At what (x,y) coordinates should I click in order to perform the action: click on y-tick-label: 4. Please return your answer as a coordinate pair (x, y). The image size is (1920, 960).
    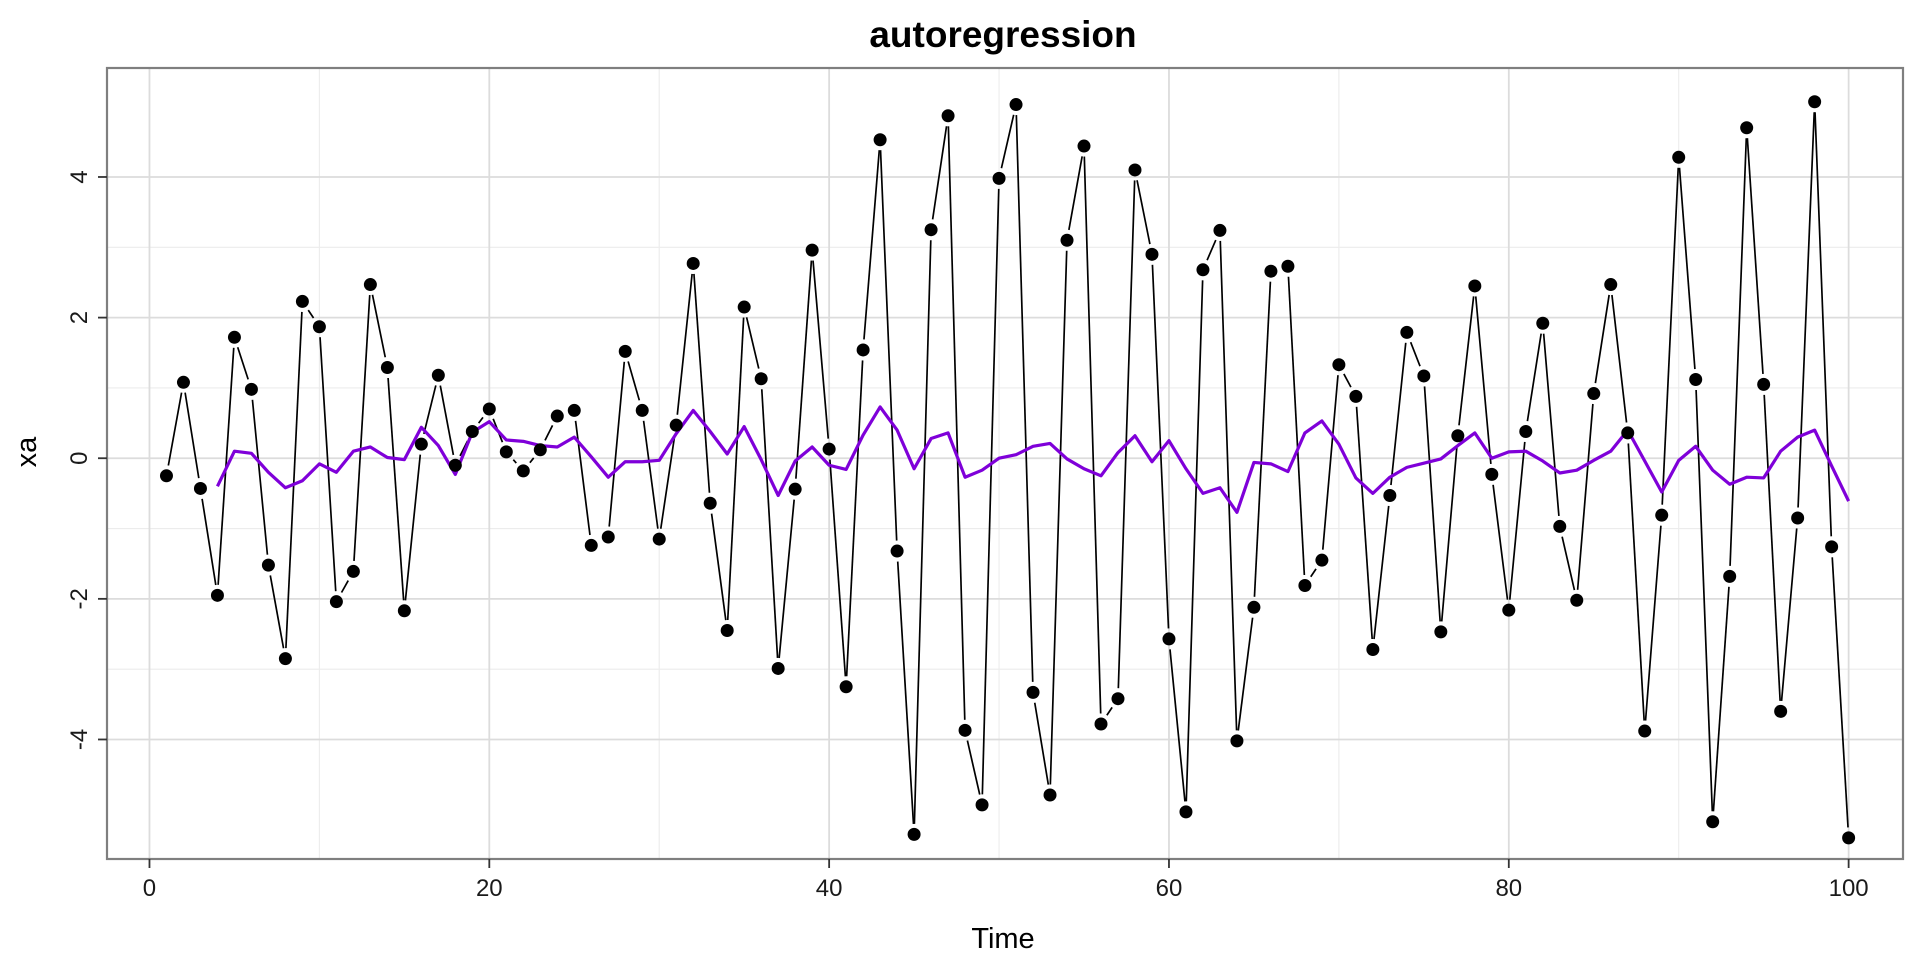
    Looking at the image, I should click on (79, 176).